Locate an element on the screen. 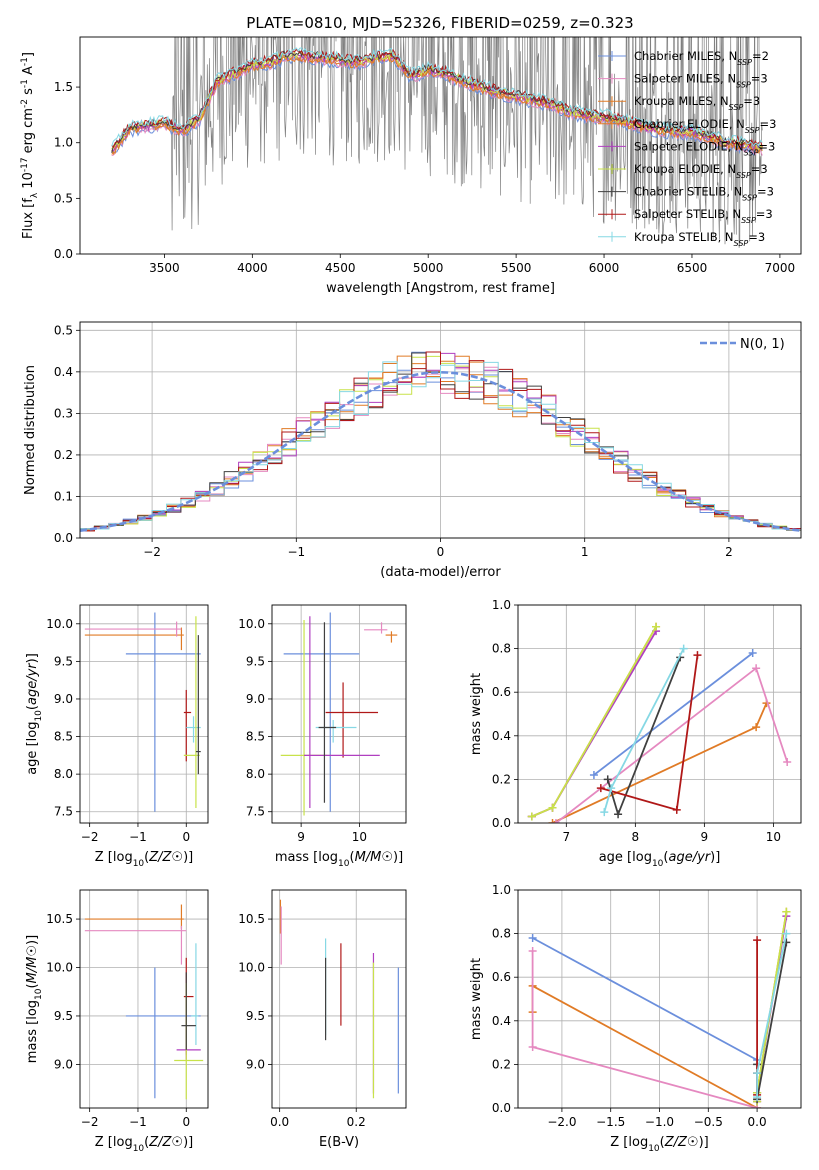 This screenshot has height=1170, width=819. data-spectrum-line is located at coordinates (437, 142).